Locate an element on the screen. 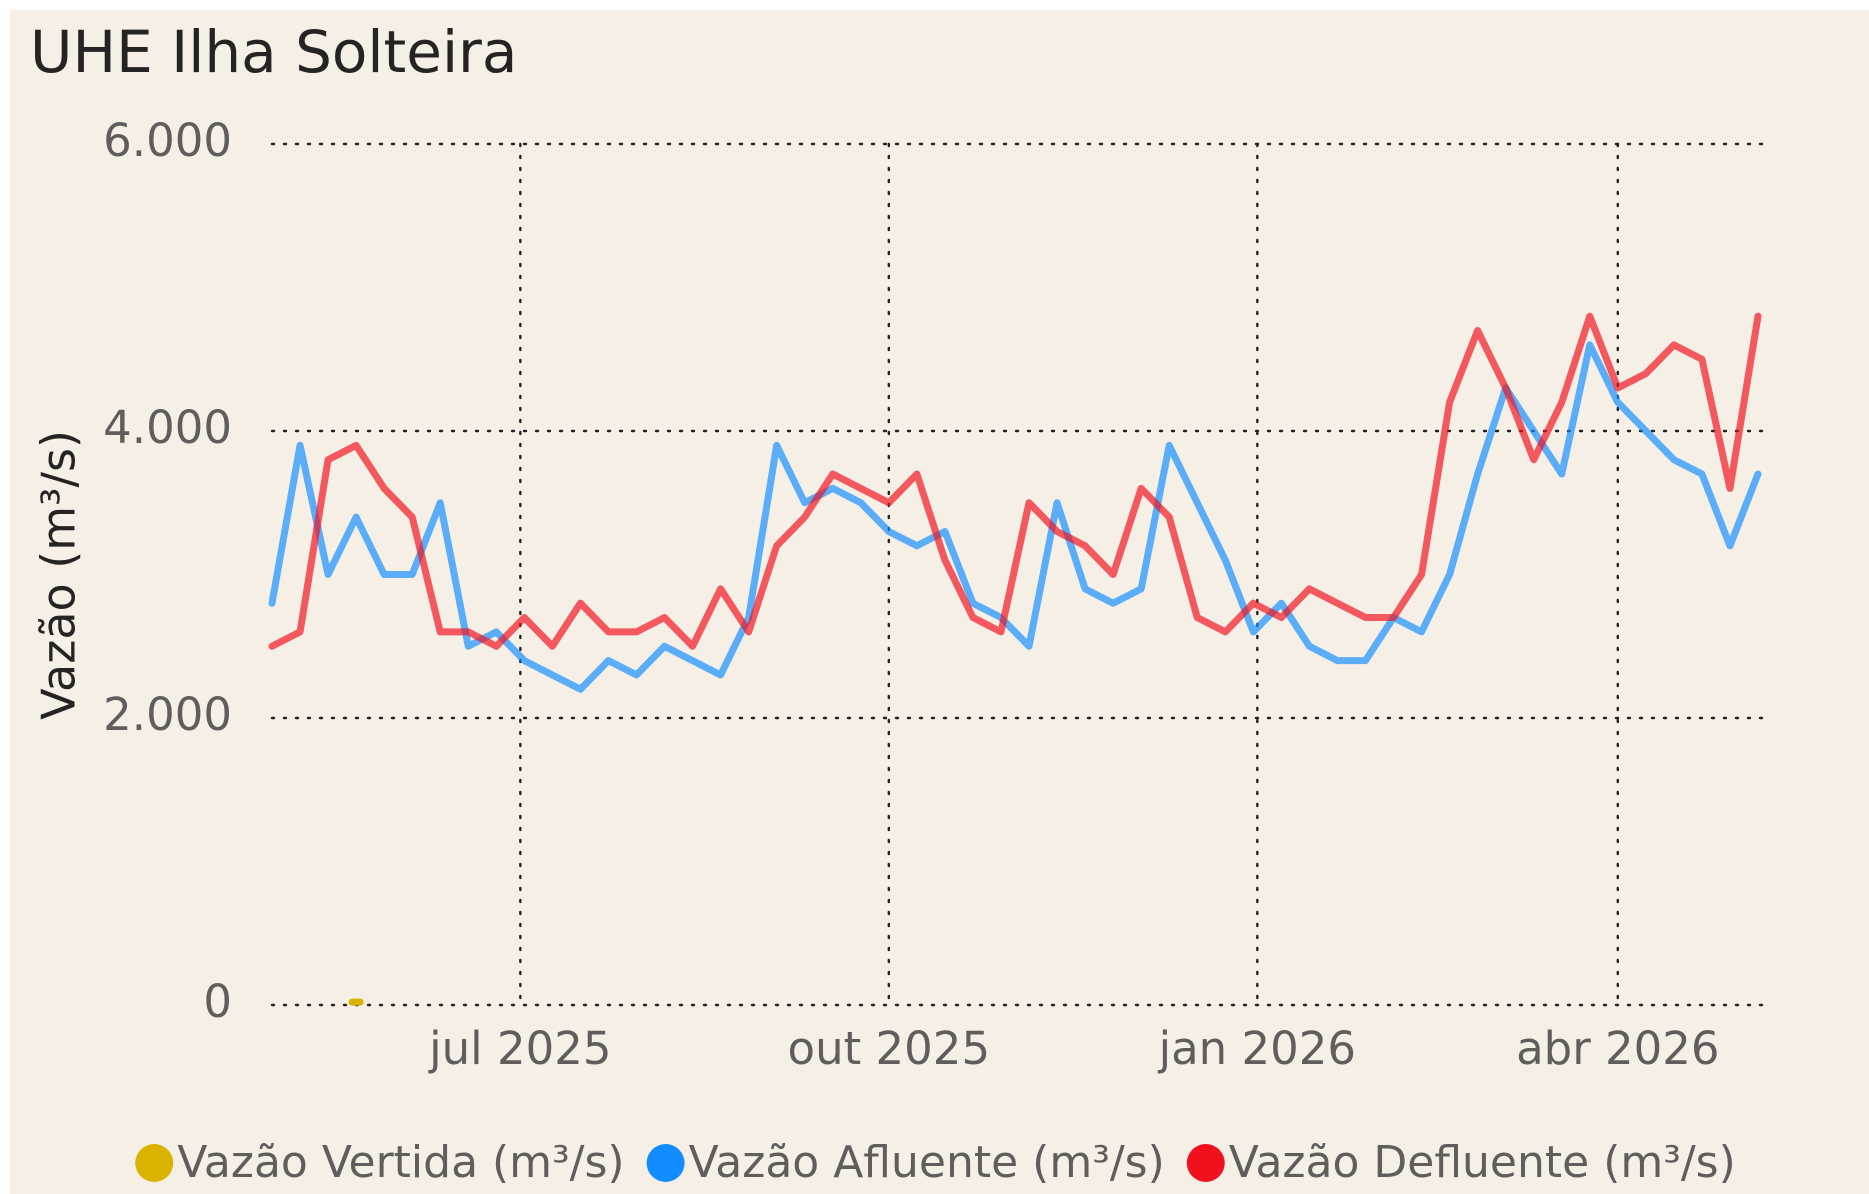 The width and height of the screenshot is (1869, 1194). chart-title: UHE Ilha Solteira is located at coordinates (273, 52).